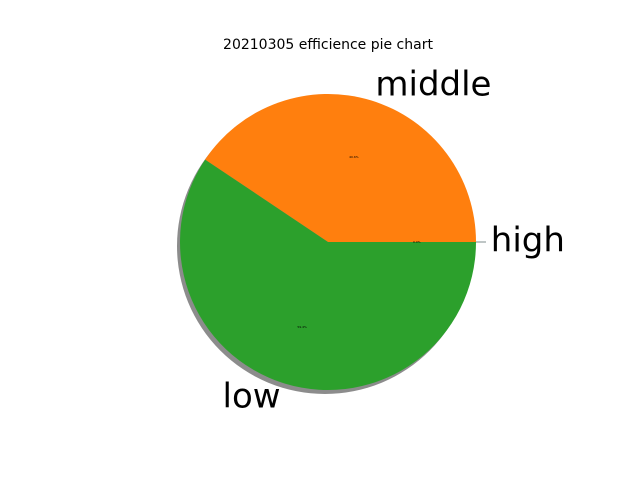 The width and height of the screenshot is (640, 480). Describe the element at coordinates (354, 157) in the screenshot. I see `slice-pct-middle: 40.6%` at that location.